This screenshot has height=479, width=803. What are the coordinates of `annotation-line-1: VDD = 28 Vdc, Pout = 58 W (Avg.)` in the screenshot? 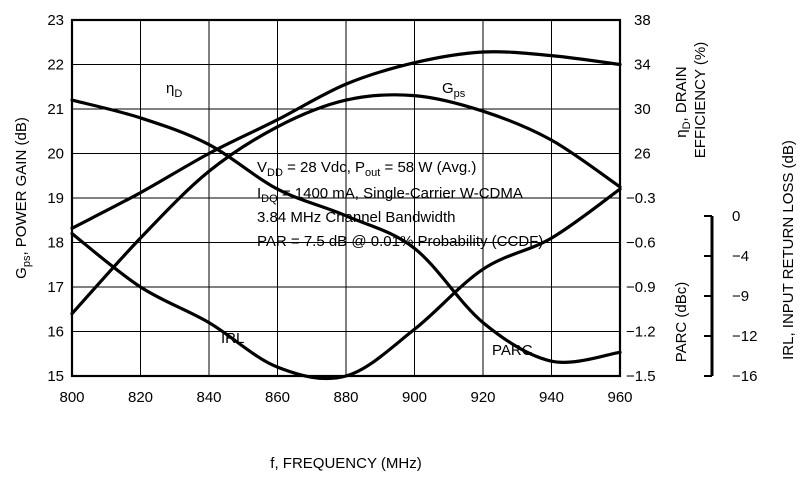 It's located at (366, 169).